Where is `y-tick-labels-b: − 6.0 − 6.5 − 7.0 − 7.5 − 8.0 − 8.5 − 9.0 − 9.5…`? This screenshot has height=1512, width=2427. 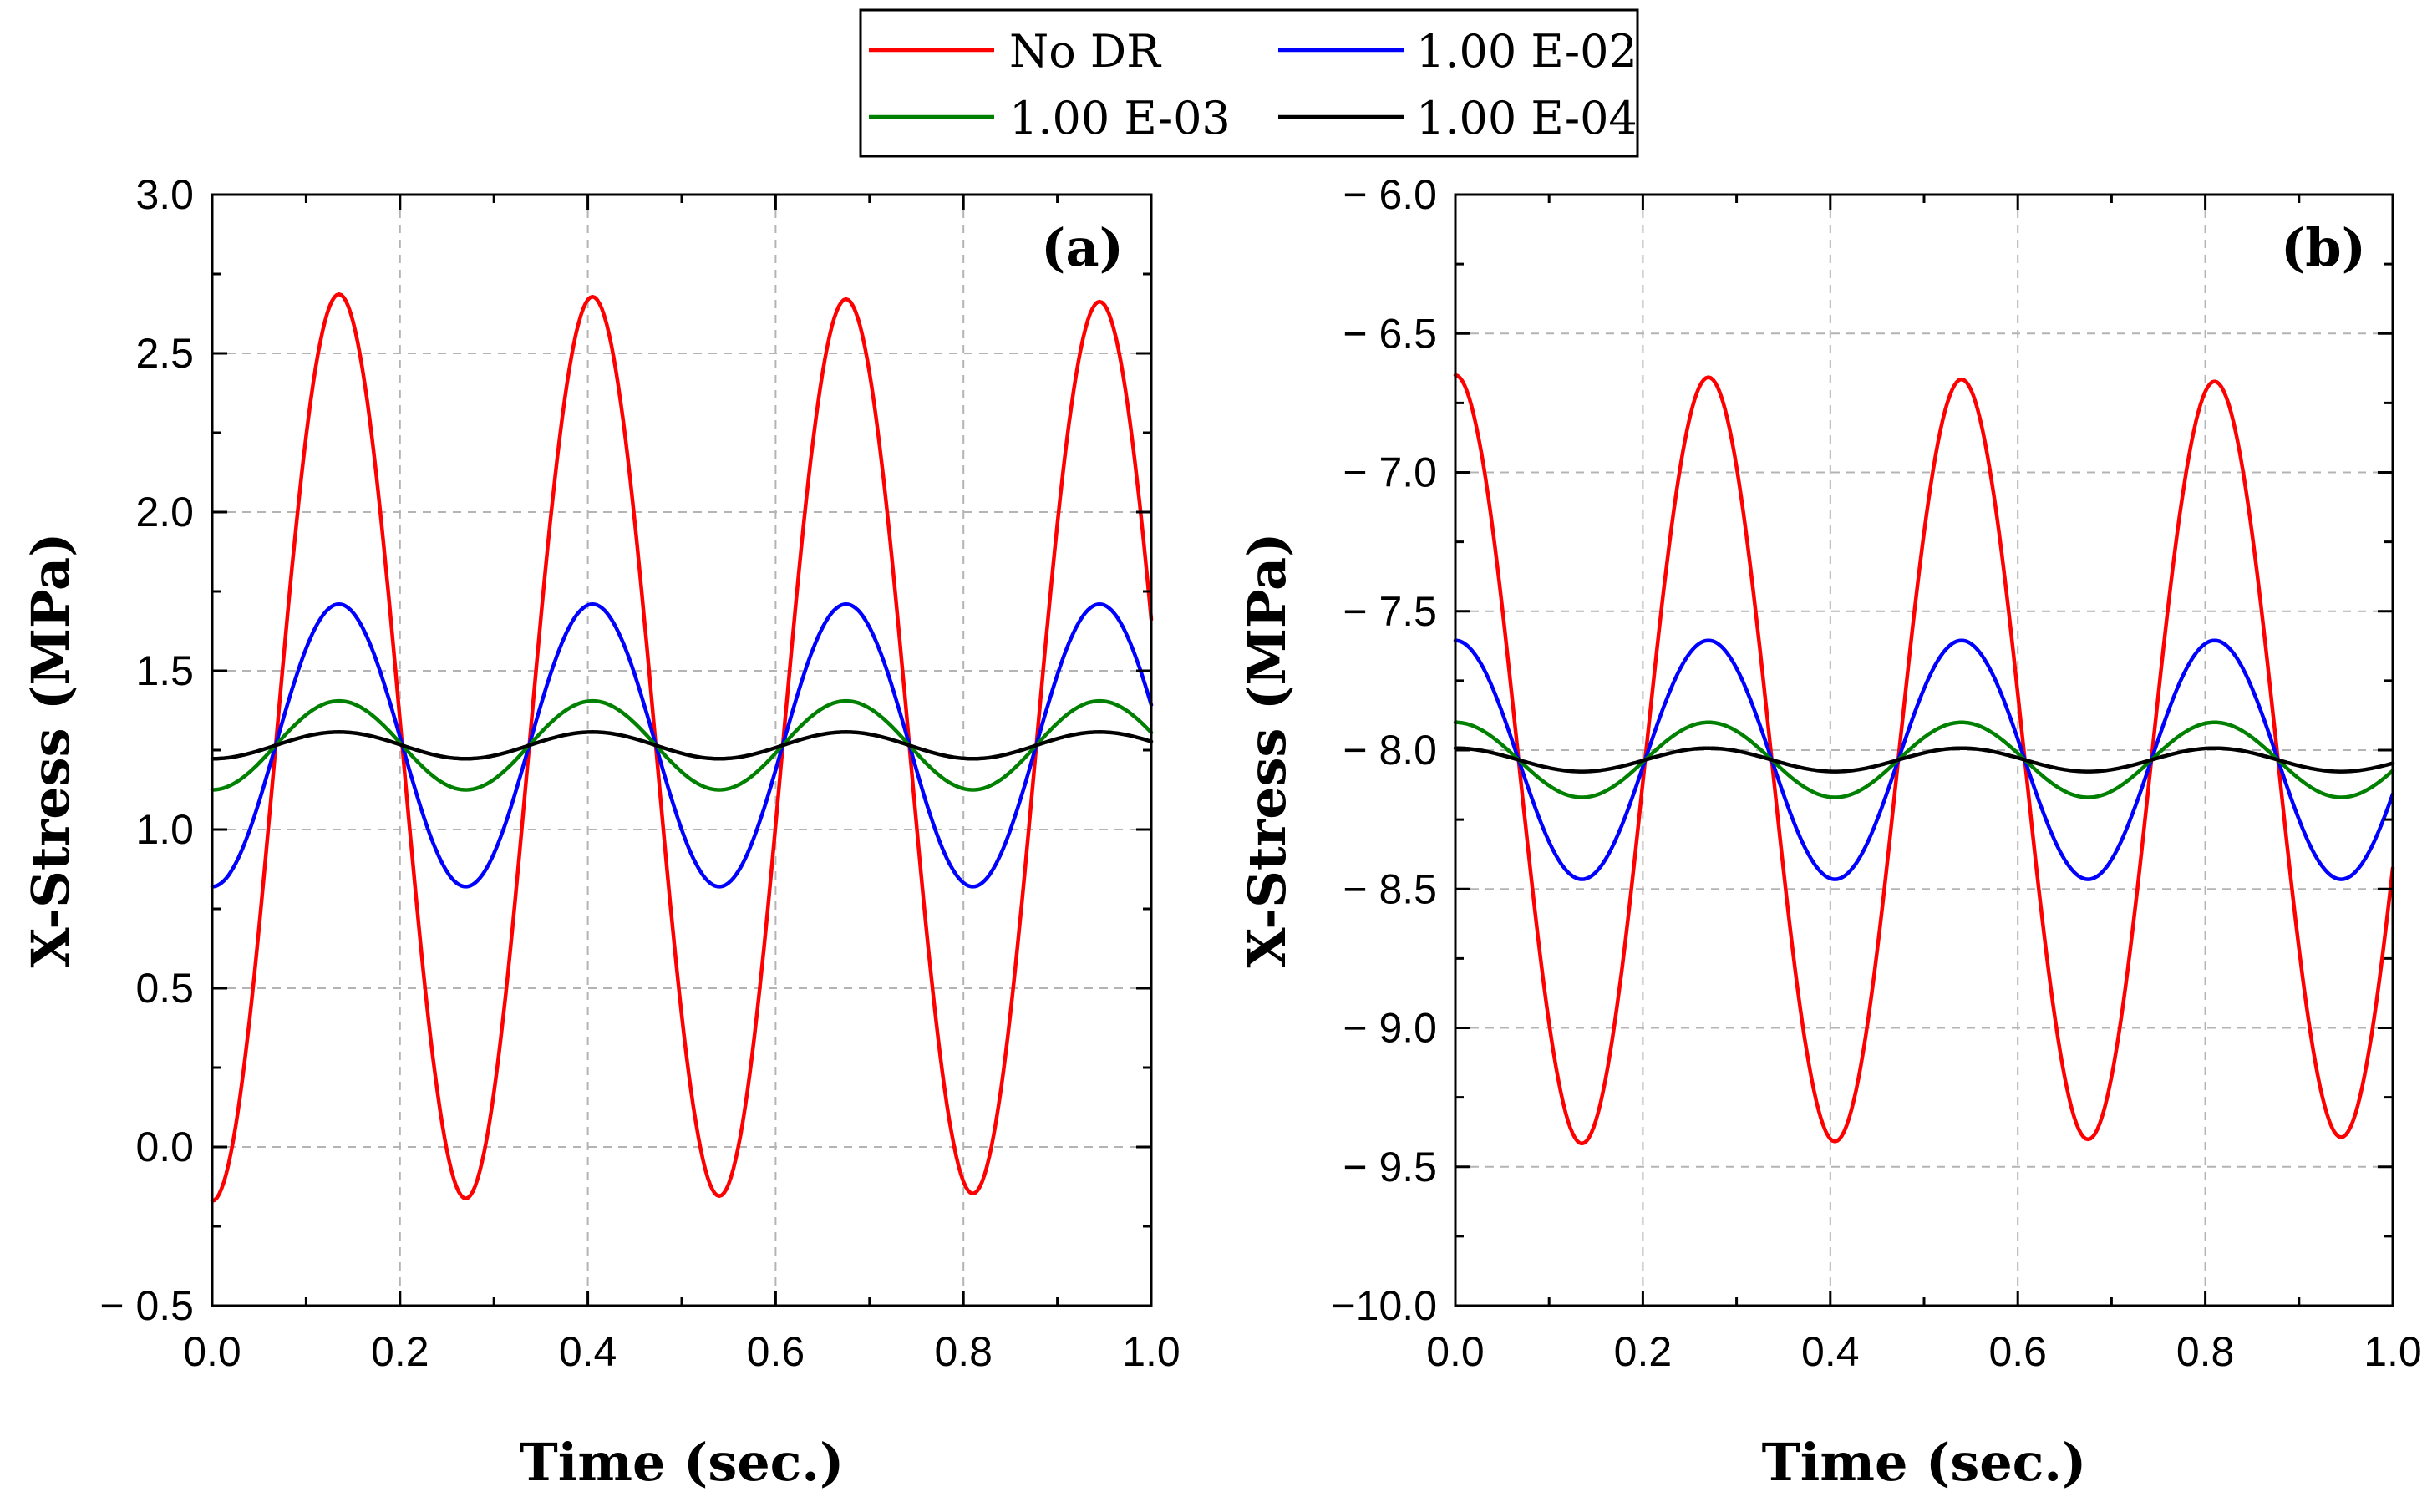
y-tick-labels-b: − 6.0 − 6.5 − 7.0 − 7.5 − 8.0 − 8.5 − 9.0 − 9.5… is located at coordinates (1384, 750).